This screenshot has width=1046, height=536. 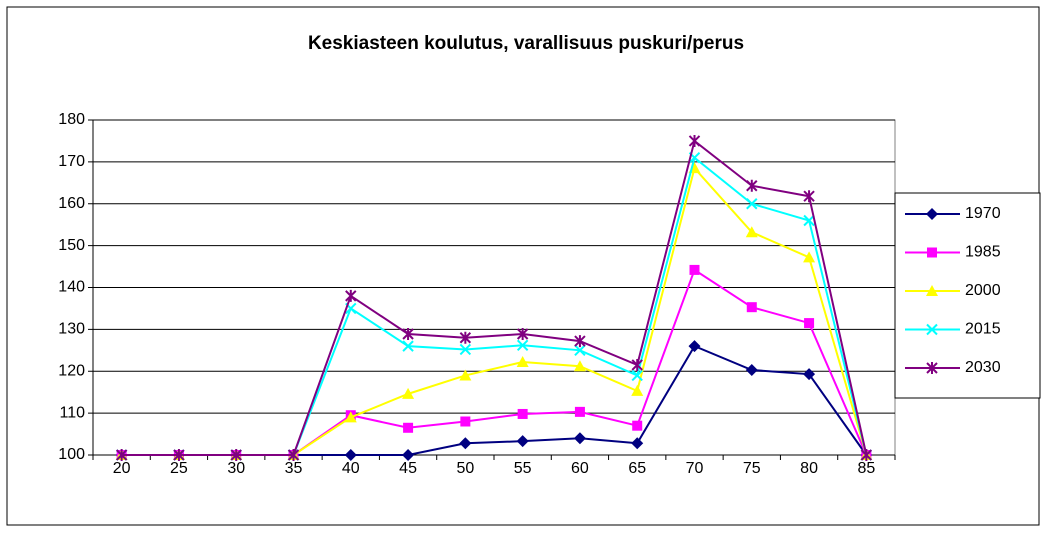 What do you see at coordinates (983, 252) in the screenshot?
I see `legend-label: 1985` at bounding box center [983, 252].